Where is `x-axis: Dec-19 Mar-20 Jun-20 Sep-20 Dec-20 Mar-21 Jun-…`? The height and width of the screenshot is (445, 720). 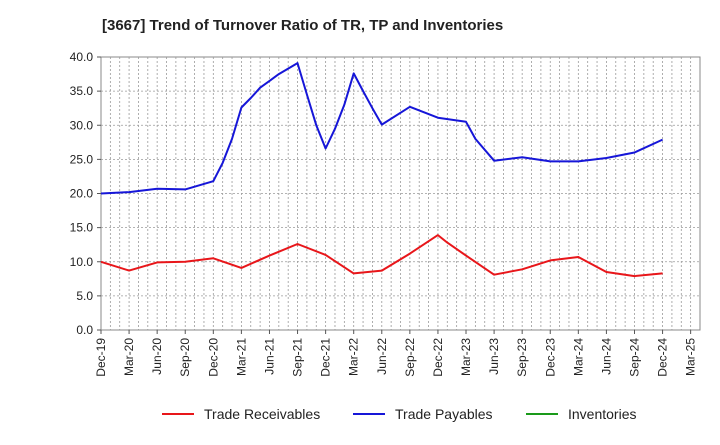 x-axis: Dec-19 Mar-20 Jun-20 Sep-20 Dec-20 Mar-21 Jun-… is located at coordinates (396, 353).